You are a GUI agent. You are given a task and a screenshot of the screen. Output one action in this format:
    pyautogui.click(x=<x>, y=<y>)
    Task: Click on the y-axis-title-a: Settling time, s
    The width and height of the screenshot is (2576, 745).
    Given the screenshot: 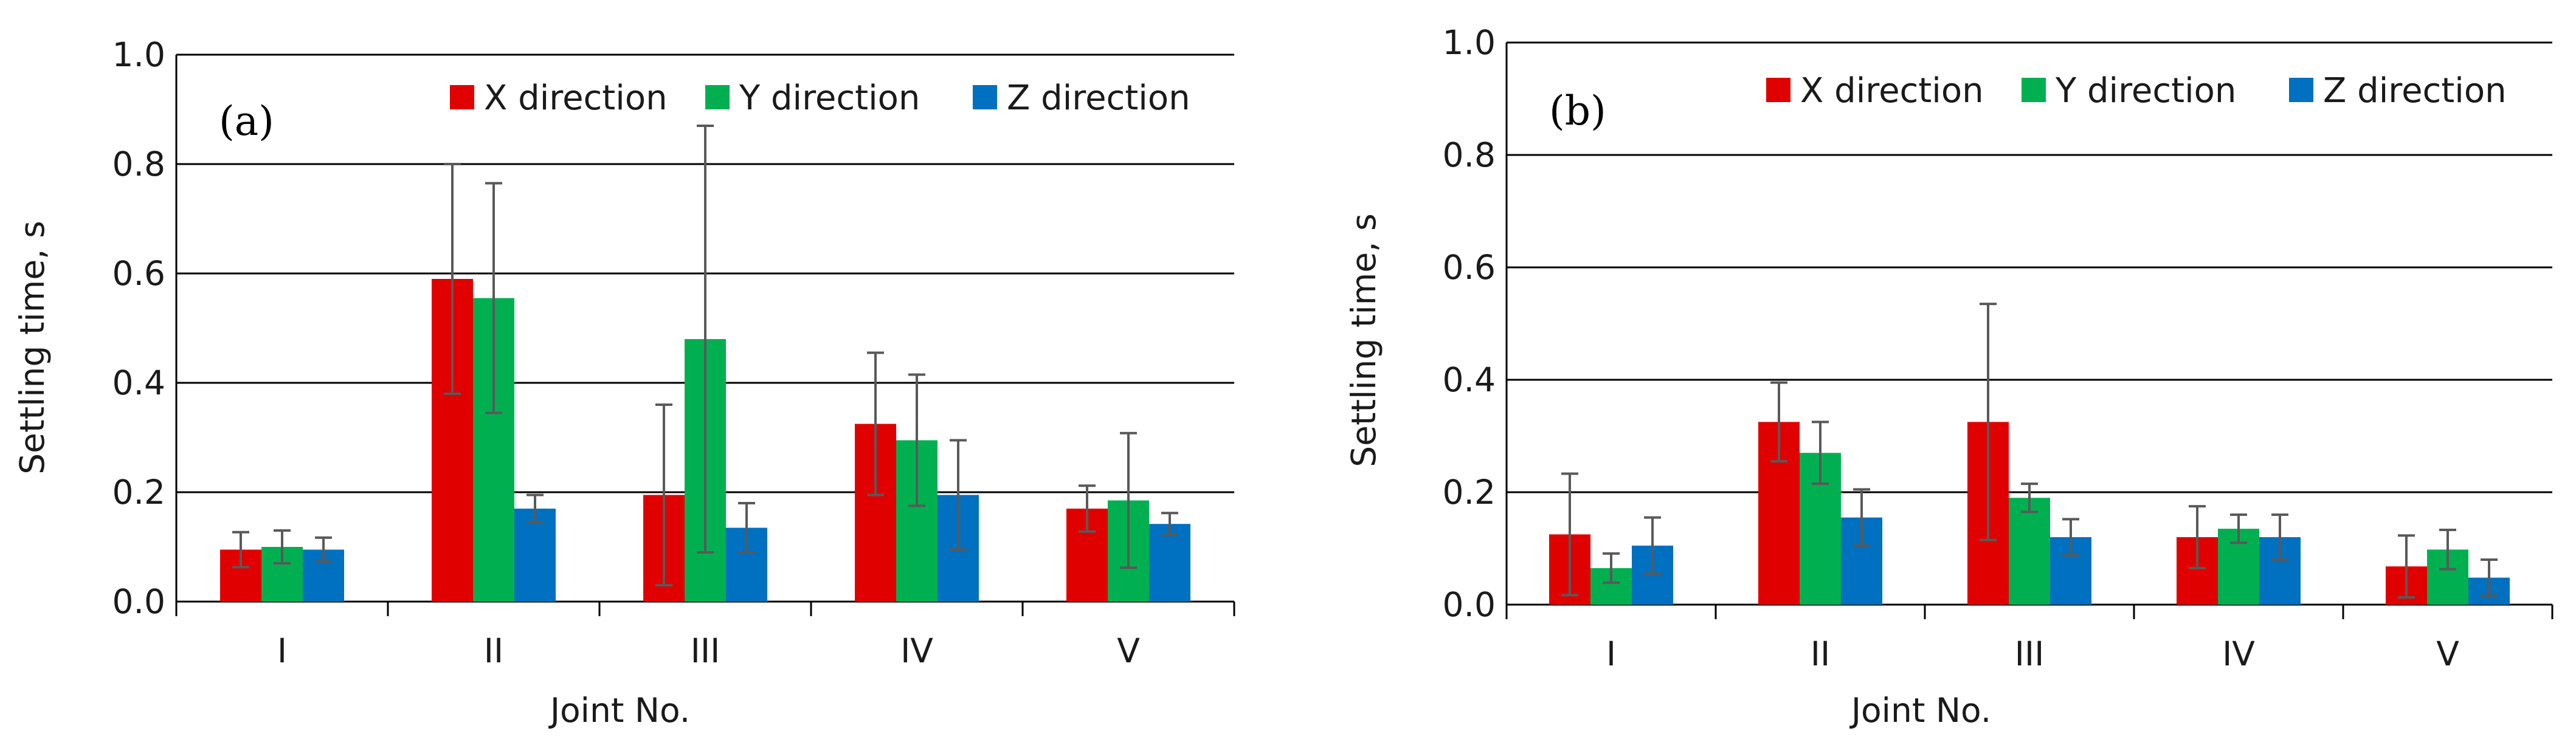 What is the action you would take?
    pyautogui.click(x=32, y=348)
    